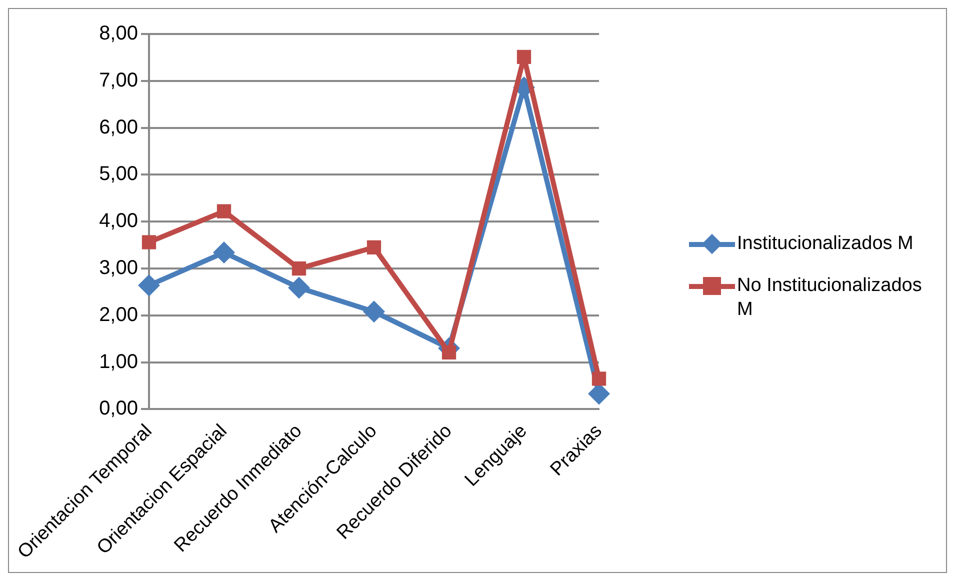 This screenshot has width=955, height=581. I want to click on legend-label: Institucionalizados M, so click(825, 244).